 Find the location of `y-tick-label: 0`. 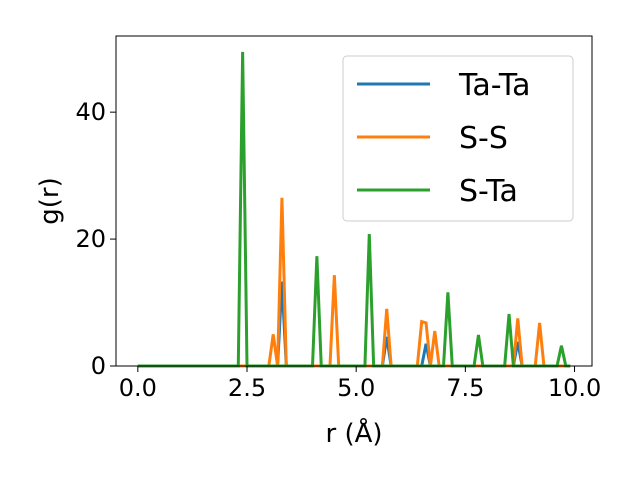

y-tick-label: 0 is located at coordinates (98, 366).